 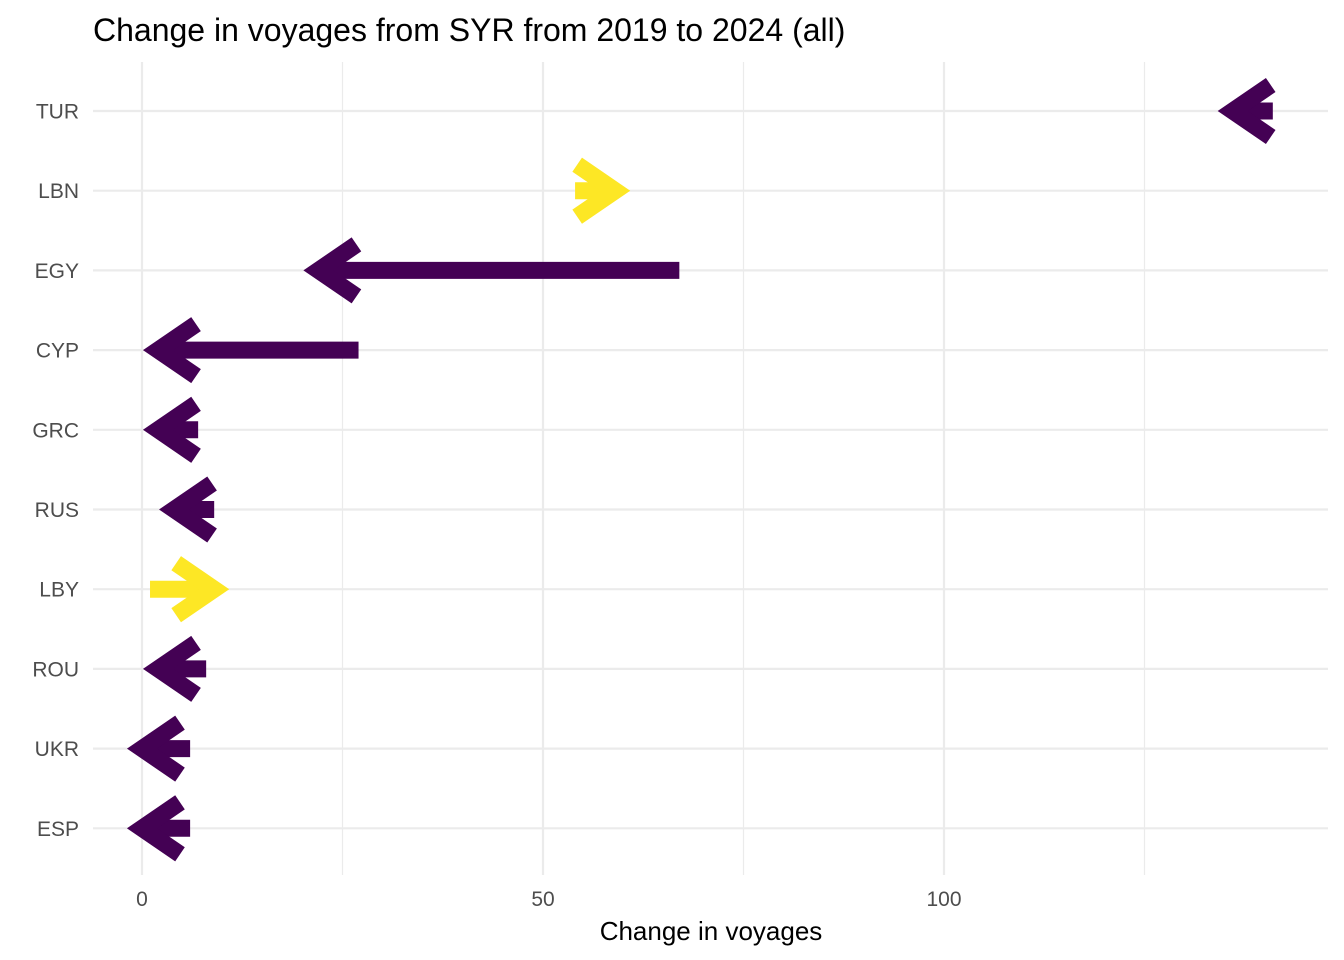 I want to click on arrow-rou, so click(x=174, y=668).